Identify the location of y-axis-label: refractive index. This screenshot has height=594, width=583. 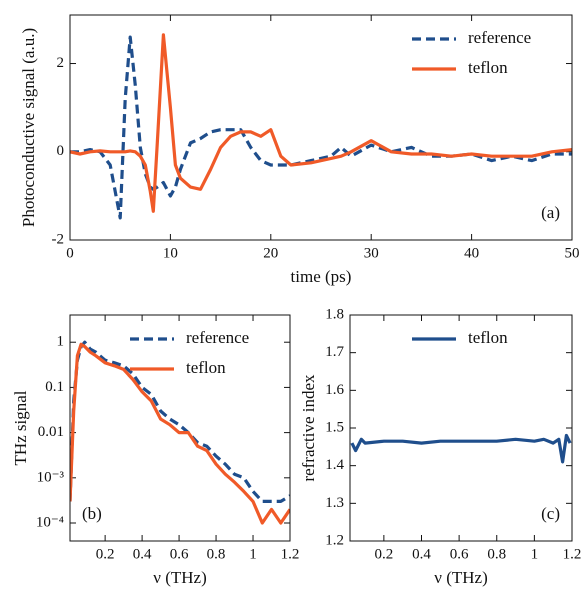
(308, 428).